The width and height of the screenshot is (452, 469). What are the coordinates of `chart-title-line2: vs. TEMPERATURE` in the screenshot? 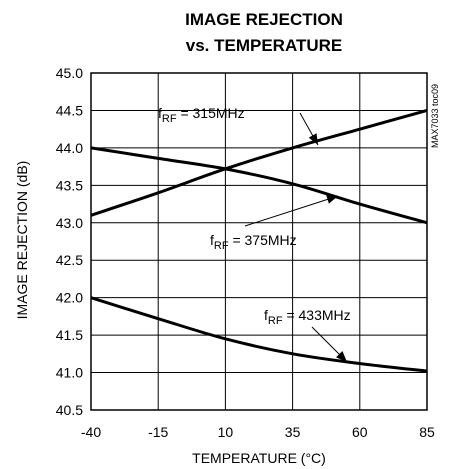 It's located at (264, 45).